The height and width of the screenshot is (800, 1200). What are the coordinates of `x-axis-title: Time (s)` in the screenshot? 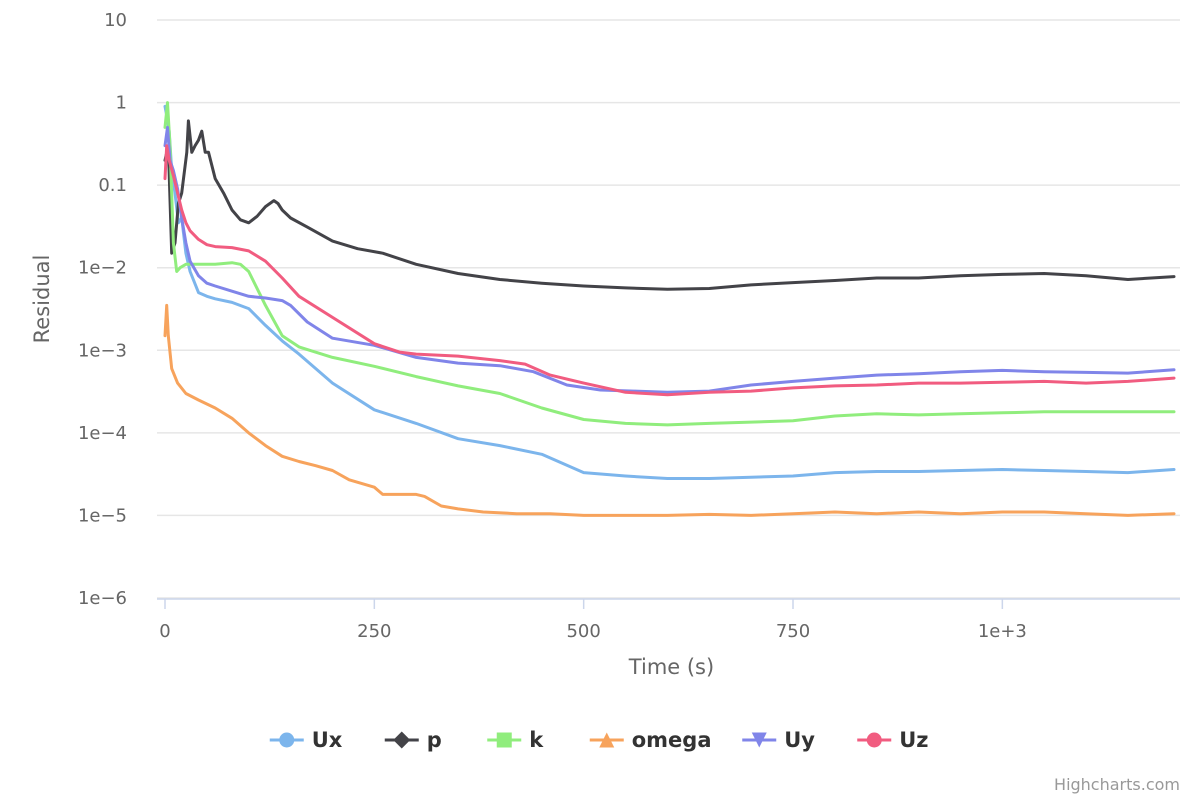 It's located at (671, 667).